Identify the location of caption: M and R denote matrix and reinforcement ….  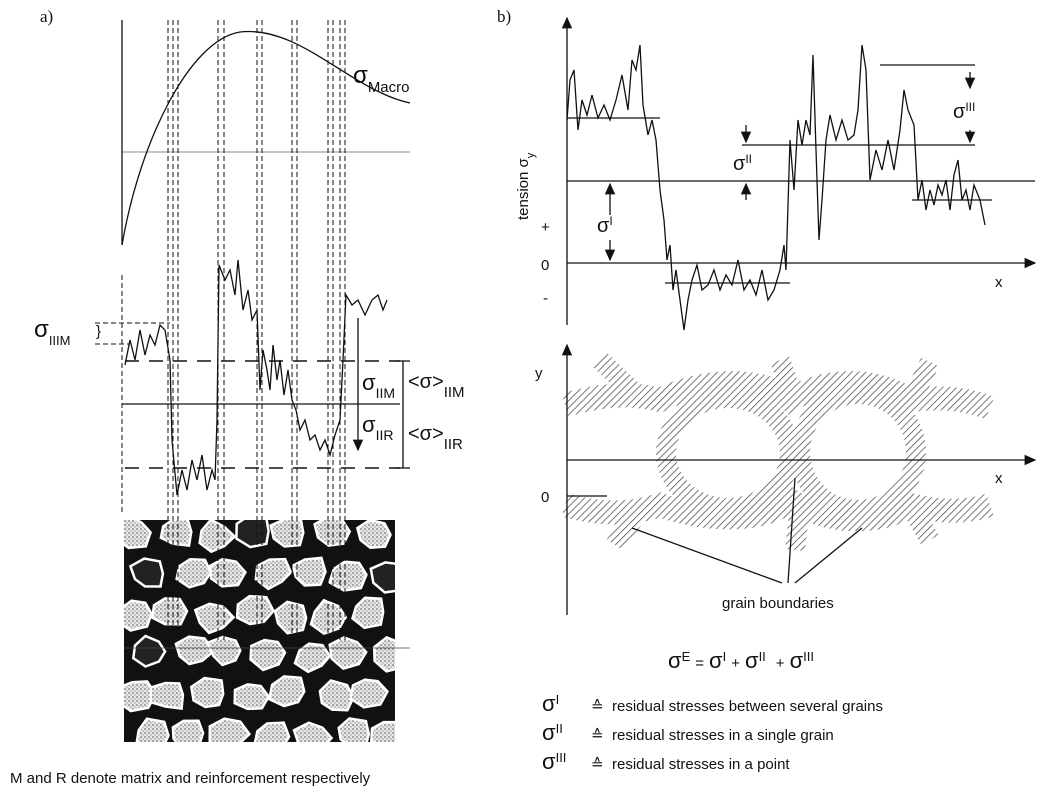
(190, 778).